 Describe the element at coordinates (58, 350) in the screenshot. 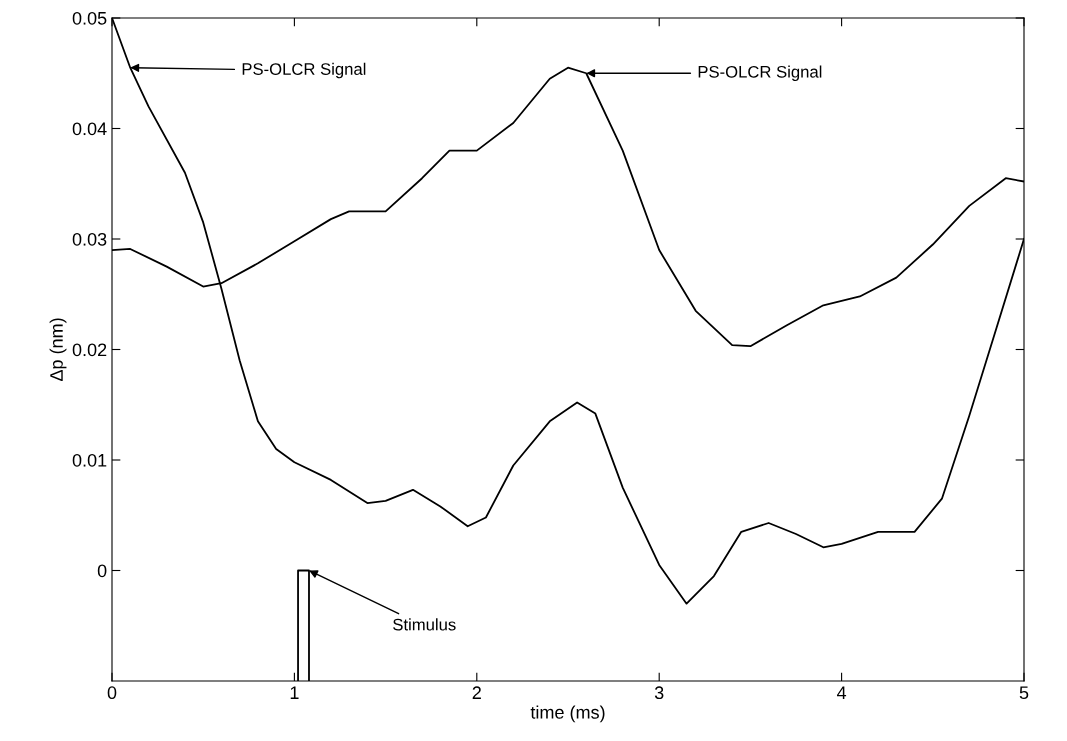

I see `y-axis-title: Δp (nm)` at that location.